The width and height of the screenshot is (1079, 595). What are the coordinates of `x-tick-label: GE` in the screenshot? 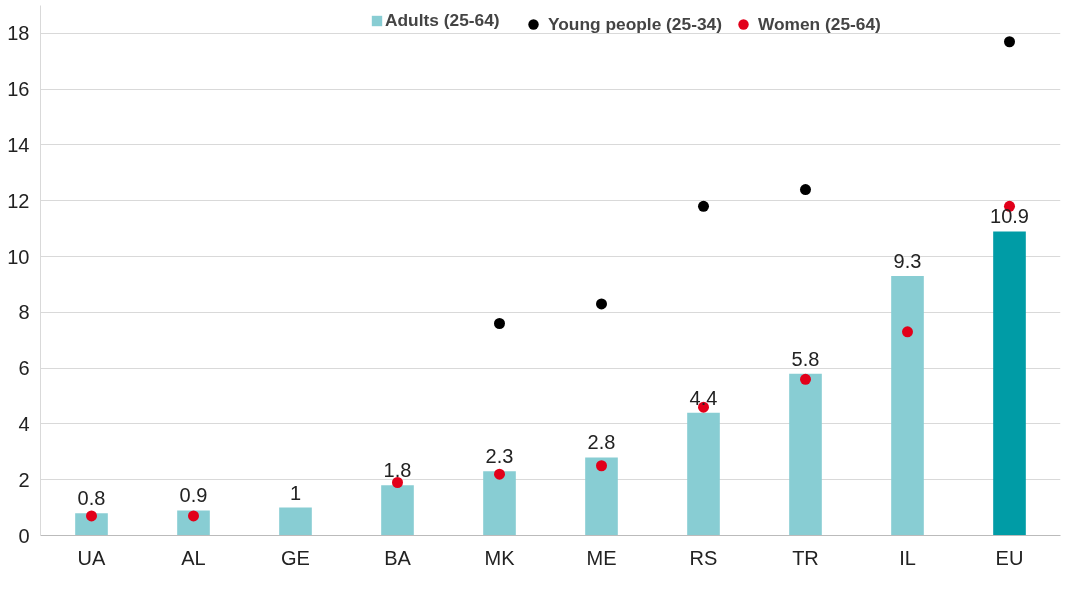 It's located at (295, 557).